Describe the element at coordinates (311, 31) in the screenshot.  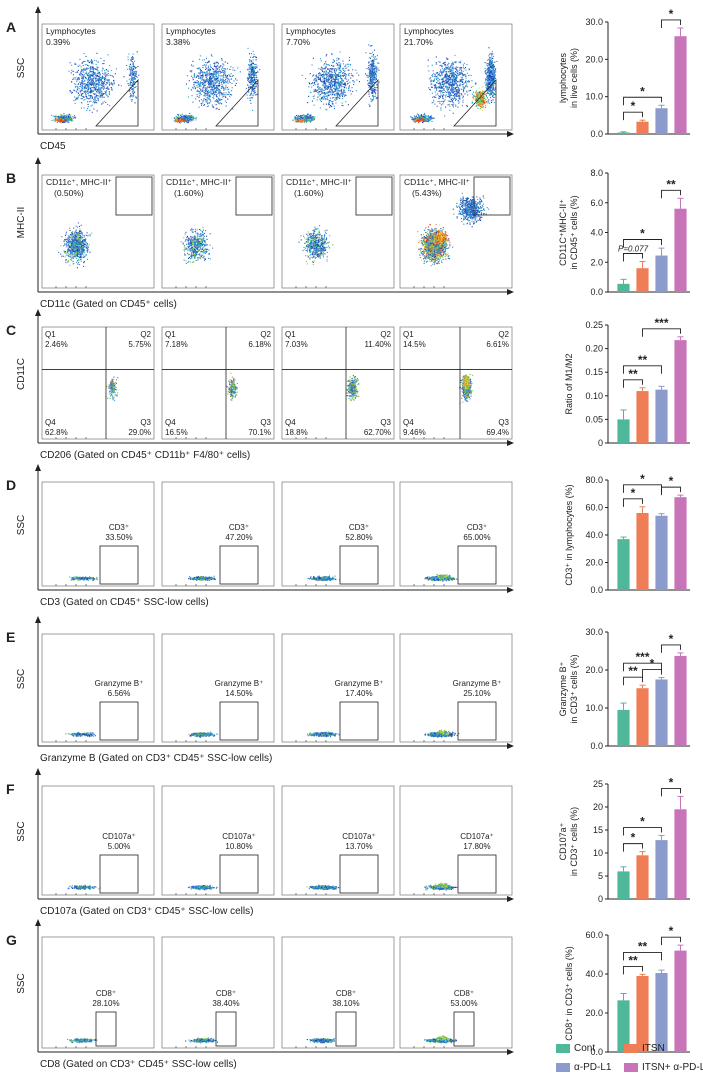
I see `gate-name: Lymphocytes` at that location.